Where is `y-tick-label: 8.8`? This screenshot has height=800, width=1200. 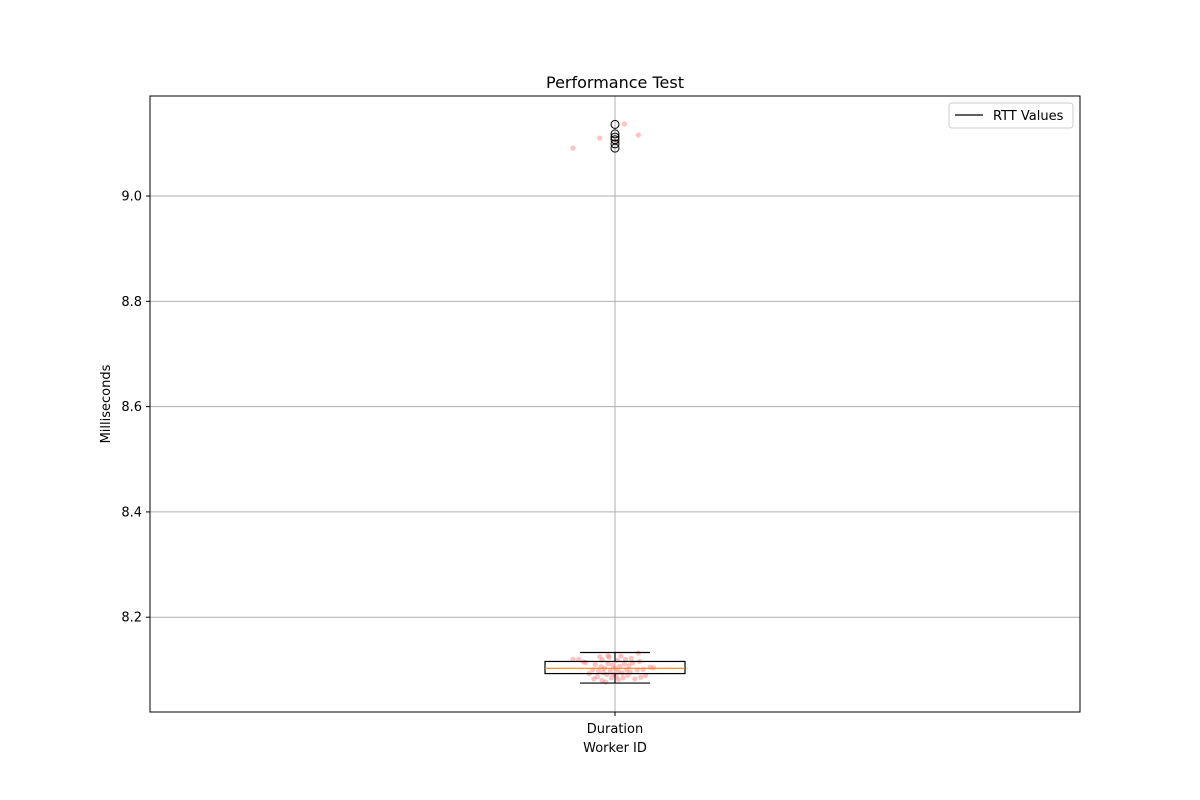
y-tick-label: 8.8 is located at coordinates (131, 302).